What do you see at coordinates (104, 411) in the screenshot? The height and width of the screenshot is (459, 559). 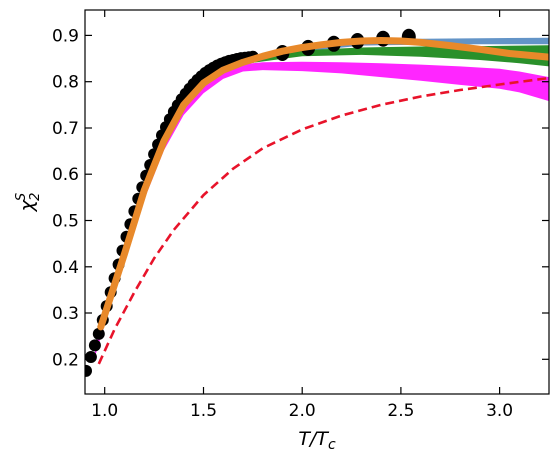 I see `x-tick-label: 1.0` at bounding box center [104, 411].